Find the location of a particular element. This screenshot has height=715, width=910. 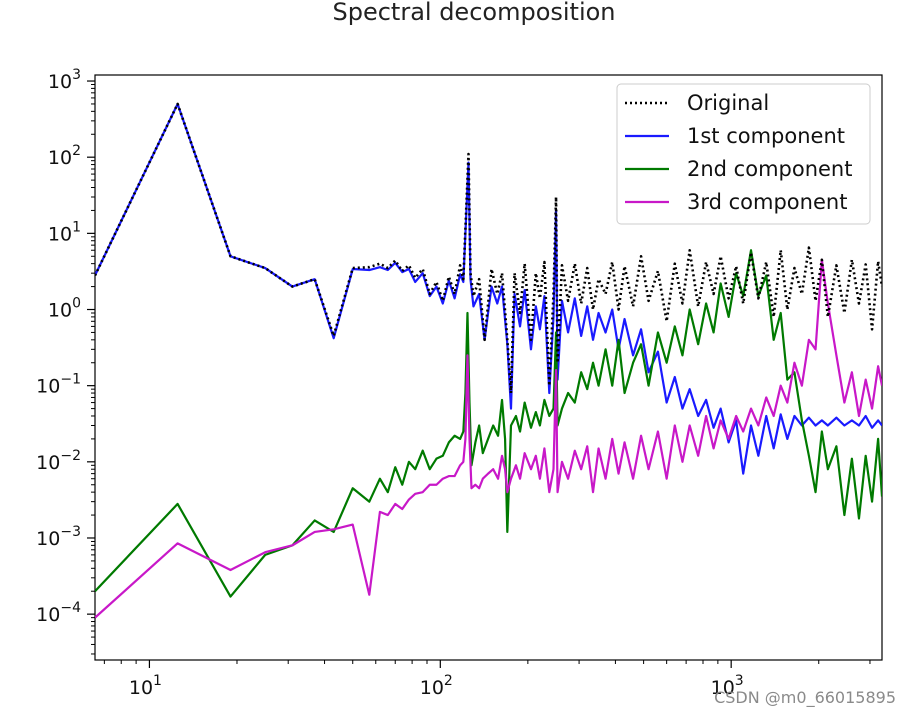

watermark: CSDN @m0_66015895 is located at coordinates (805, 697).